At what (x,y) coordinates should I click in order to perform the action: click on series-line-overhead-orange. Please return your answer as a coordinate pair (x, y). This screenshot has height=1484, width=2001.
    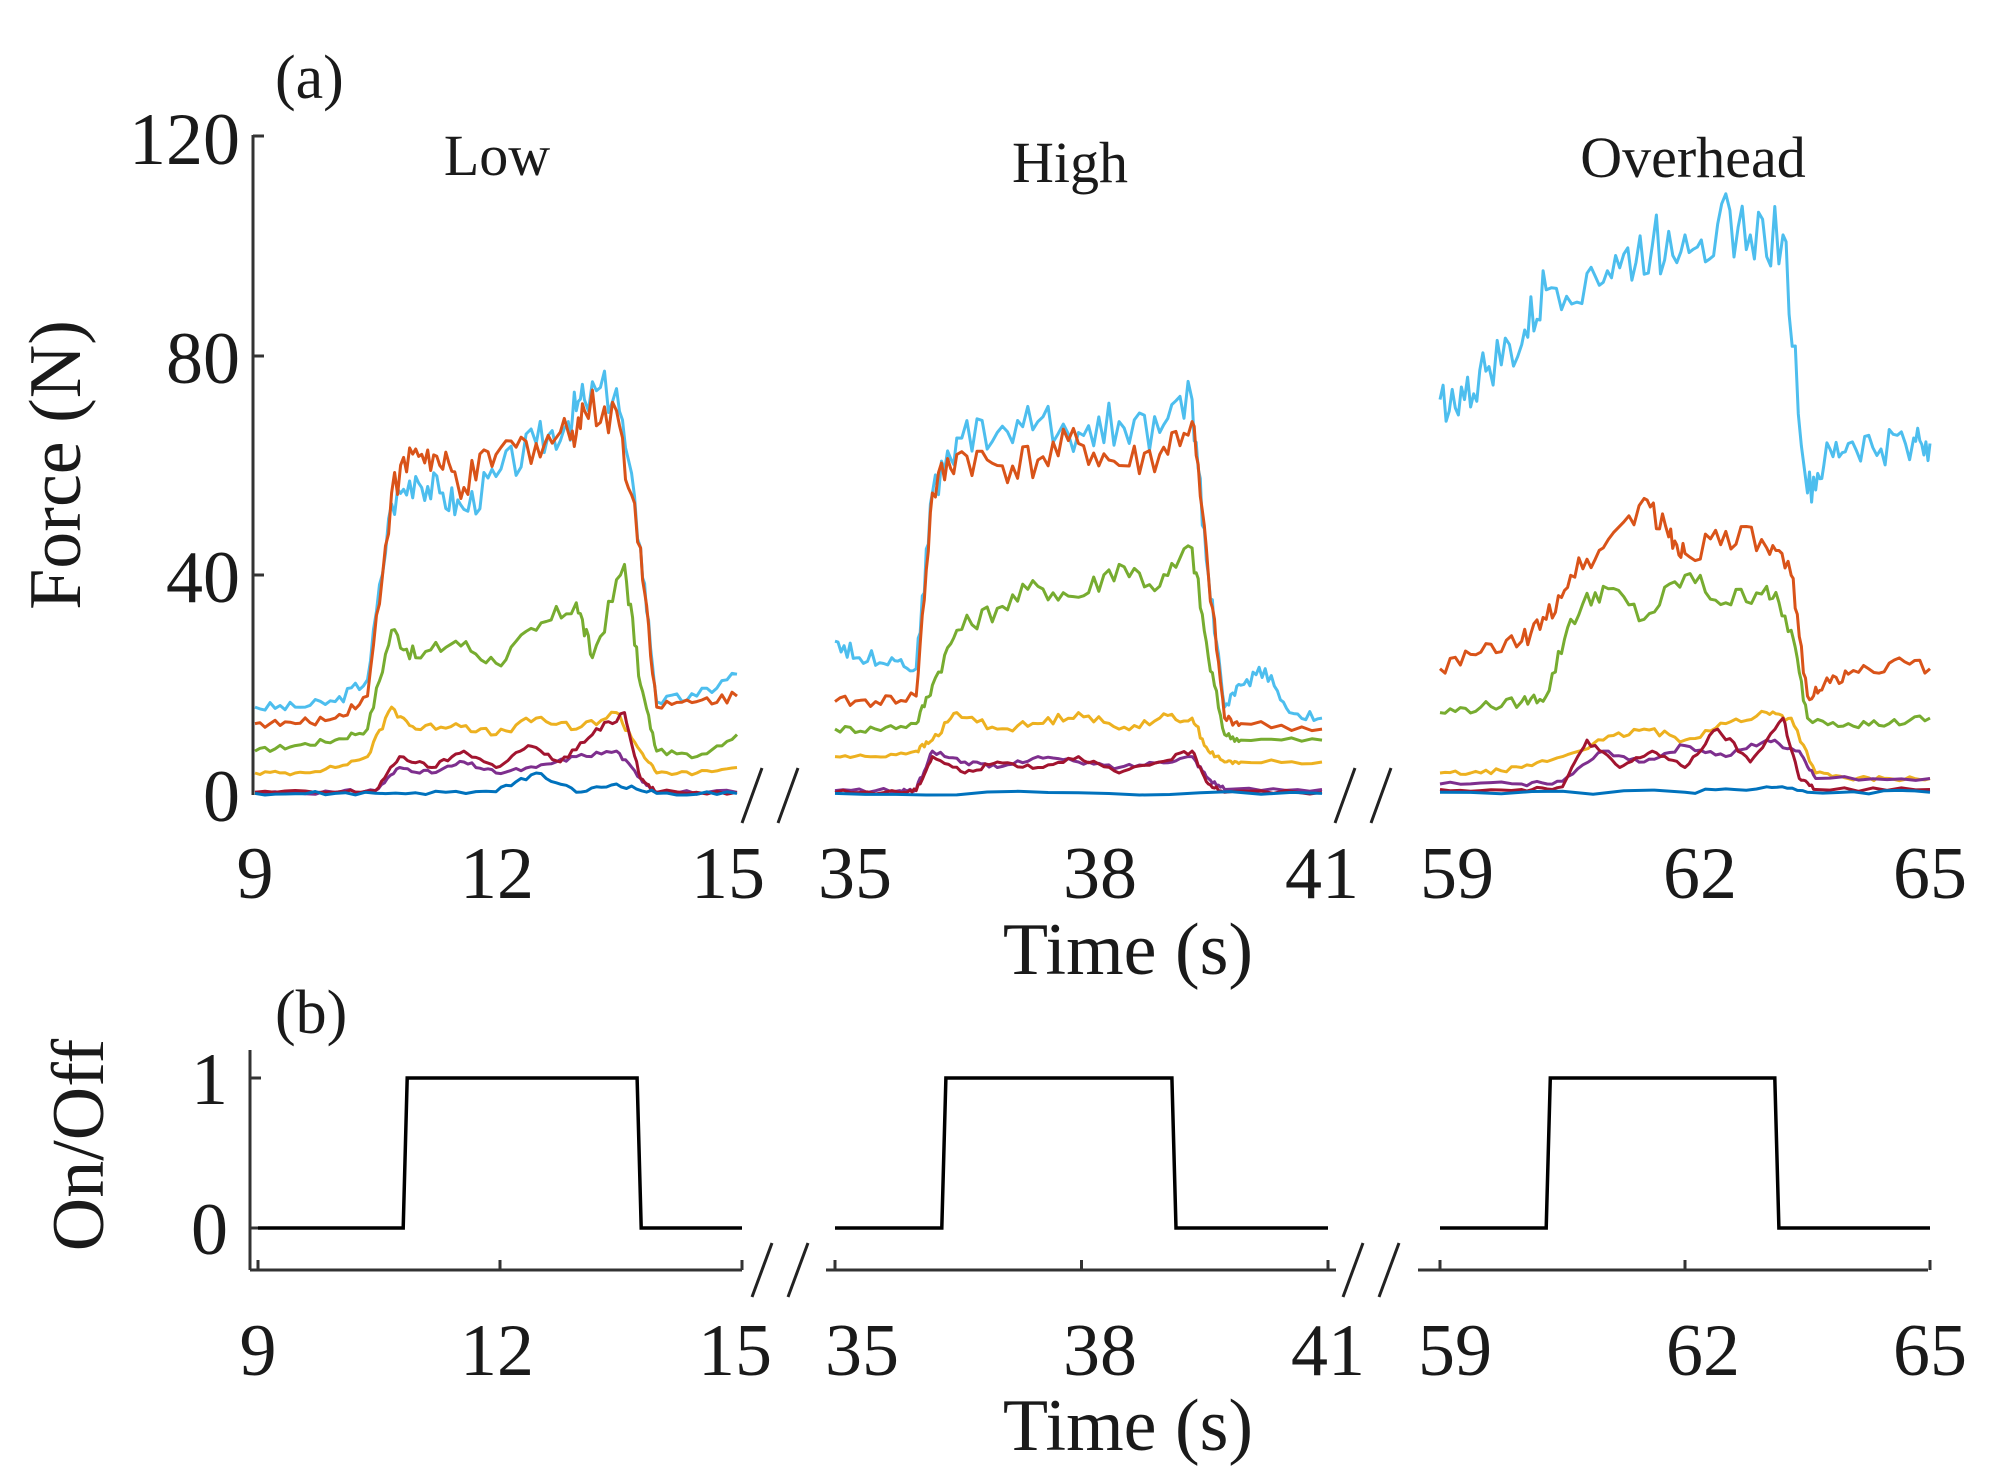
    Looking at the image, I should click on (1685, 599).